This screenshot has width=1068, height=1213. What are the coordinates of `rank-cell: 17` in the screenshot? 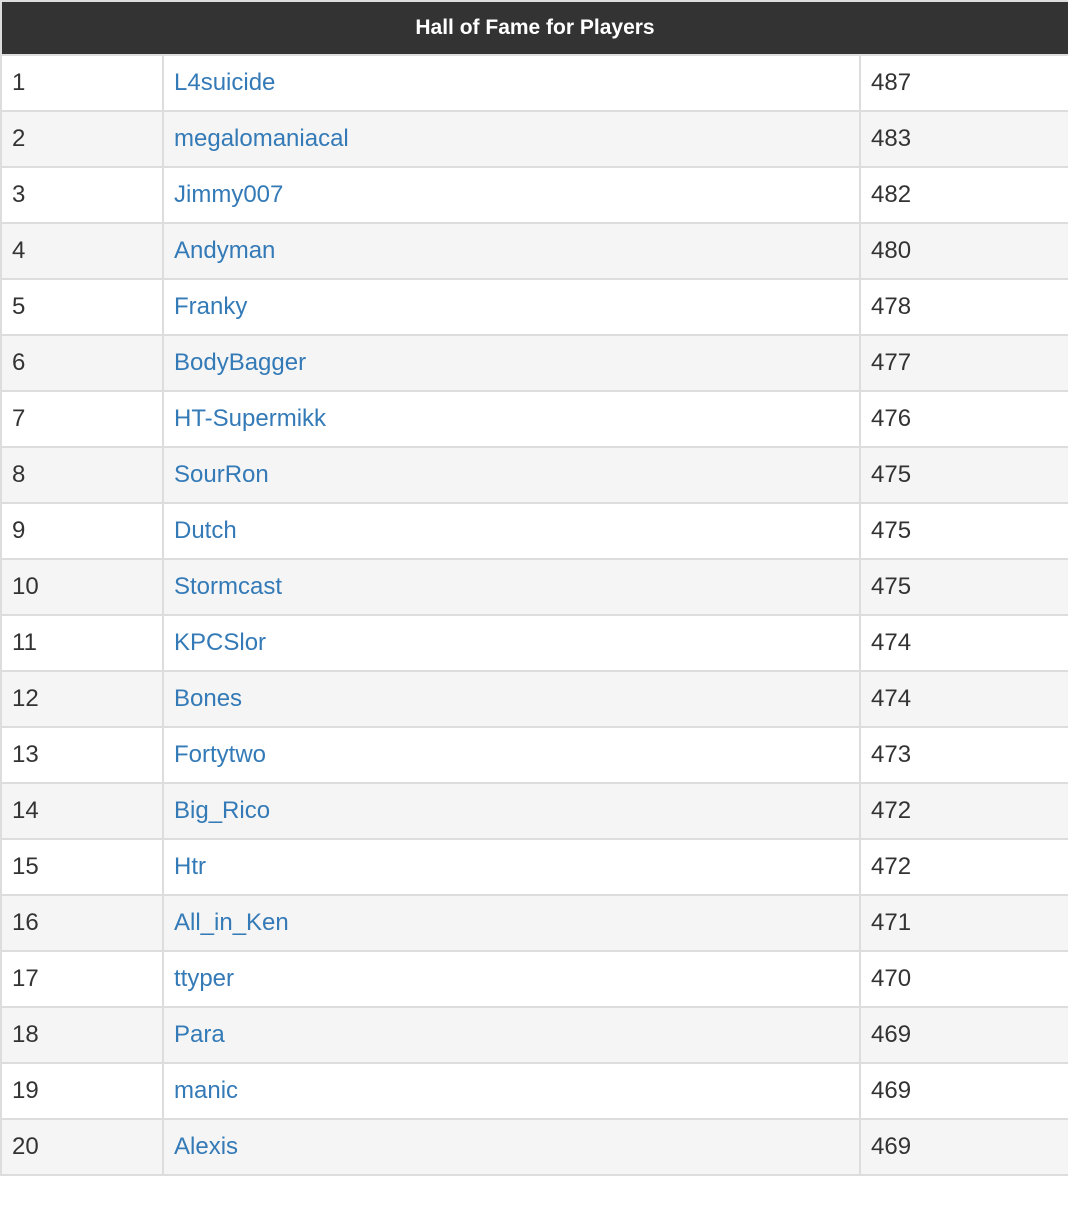 It's located at (82, 979).